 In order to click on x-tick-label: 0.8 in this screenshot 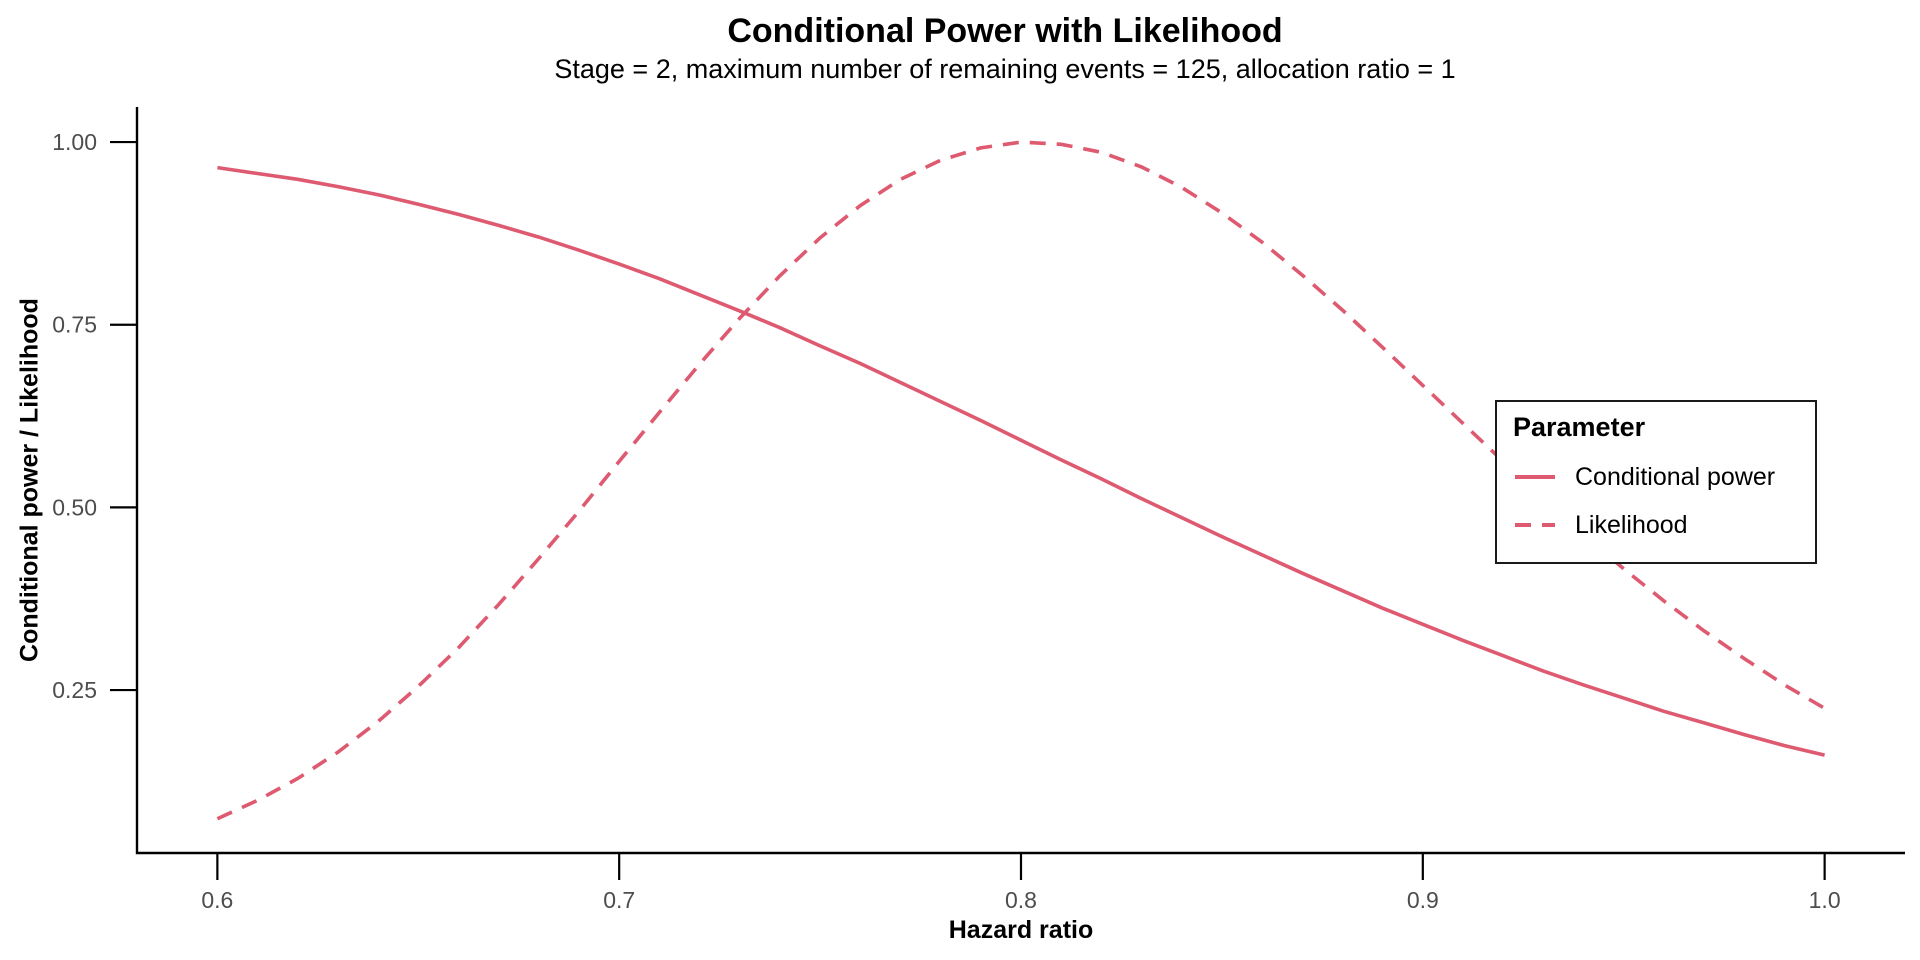, I will do `click(1021, 900)`.